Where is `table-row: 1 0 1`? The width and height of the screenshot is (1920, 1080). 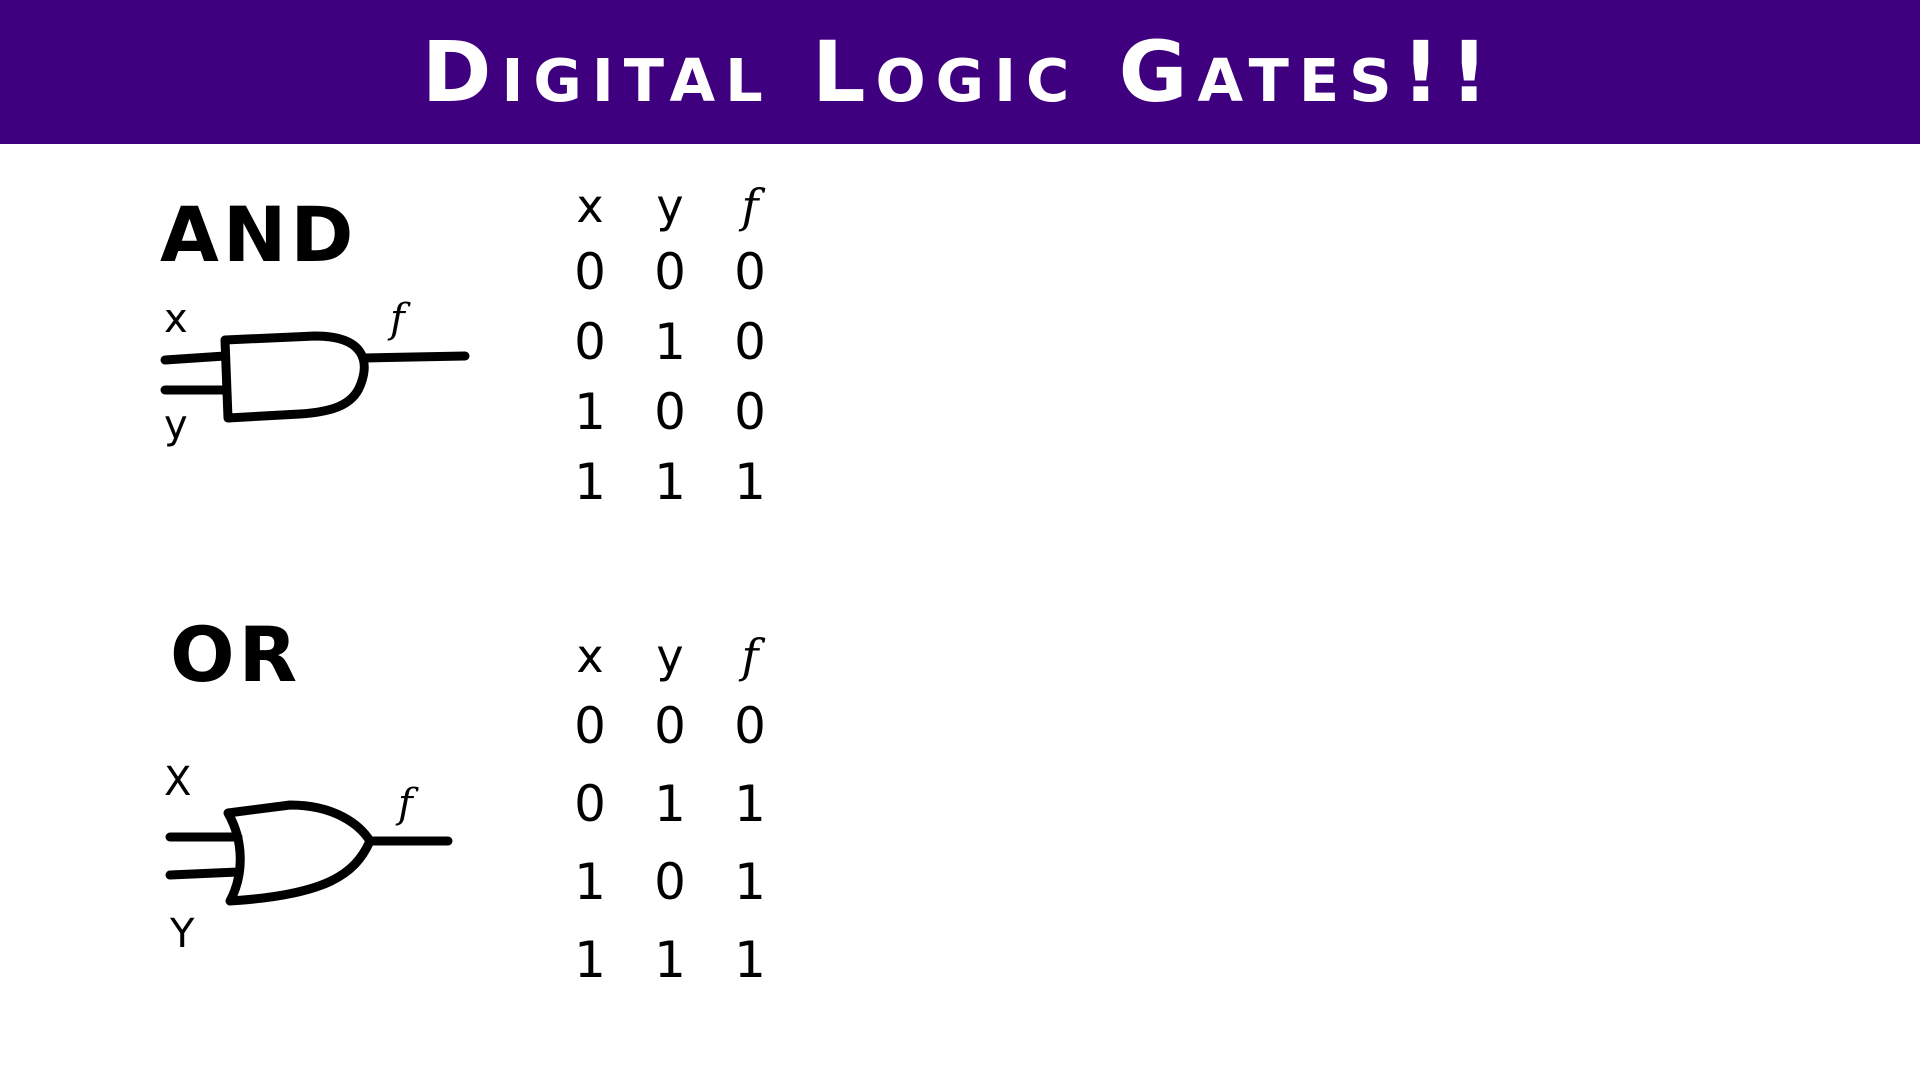 table-row: 1 0 1 is located at coordinates (670, 882).